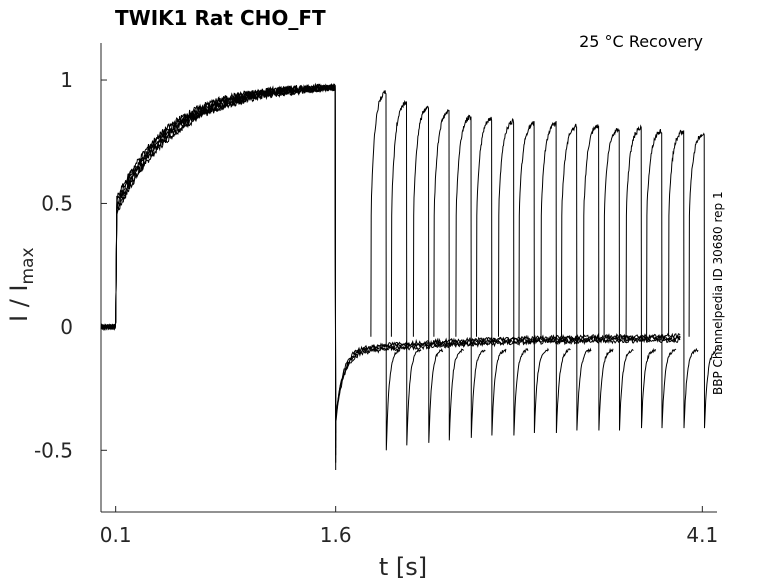 This screenshot has width=778, height=583. What do you see at coordinates (66, 327) in the screenshot?
I see `y-tick-label: 0` at bounding box center [66, 327].